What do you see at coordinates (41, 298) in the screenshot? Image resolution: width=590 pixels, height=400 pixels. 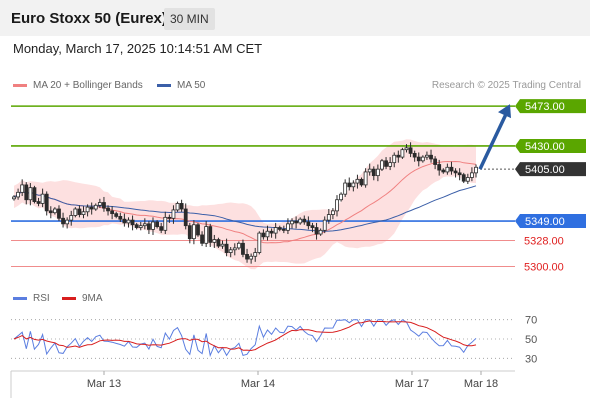 I see `rsi-legend-label: RSI` at bounding box center [41, 298].